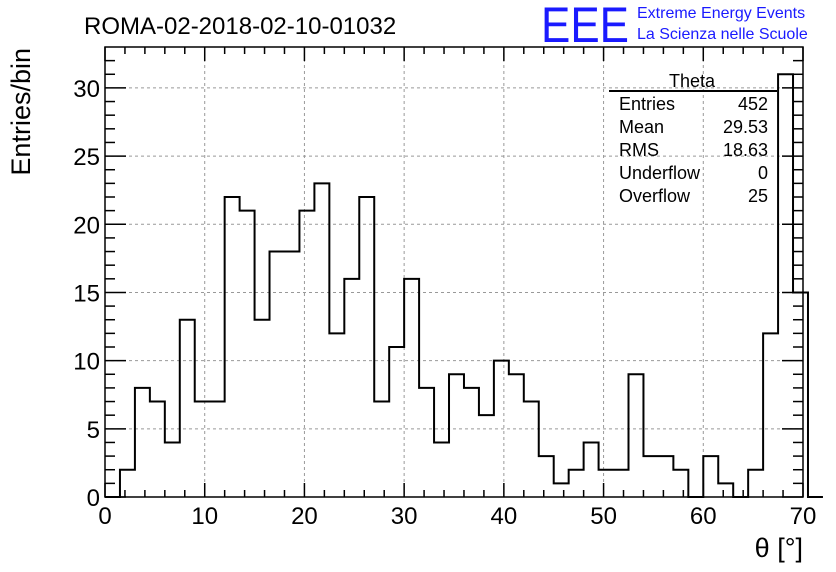 Image resolution: width=836 pixels, height=572 pixels. Describe the element at coordinates (647, 104) in the screenshot. I see `stats-row-label: Entries` at that location.